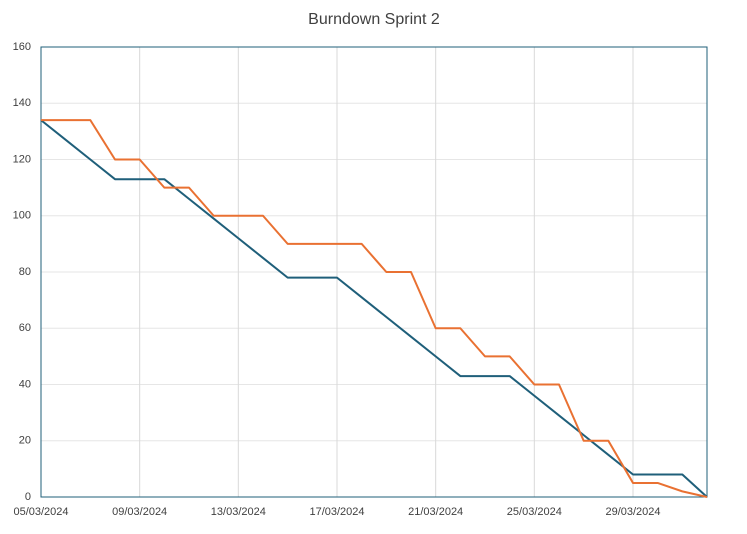  What do you see at coordinates (25, 384) in the screenshot?
I see `y-tick-label: 40` at bounding box center [25, 384].